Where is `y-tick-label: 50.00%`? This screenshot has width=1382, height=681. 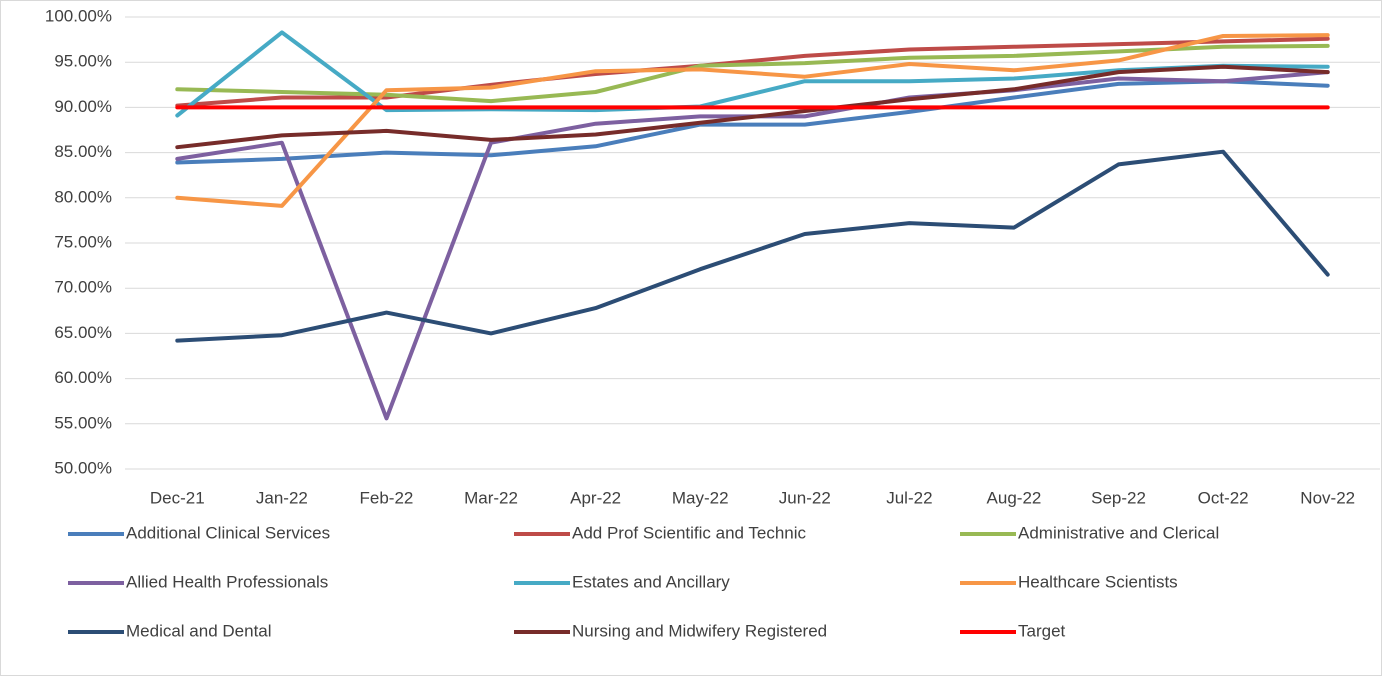 y-tick-label: 50.00% is located at coordinates (83, 467).